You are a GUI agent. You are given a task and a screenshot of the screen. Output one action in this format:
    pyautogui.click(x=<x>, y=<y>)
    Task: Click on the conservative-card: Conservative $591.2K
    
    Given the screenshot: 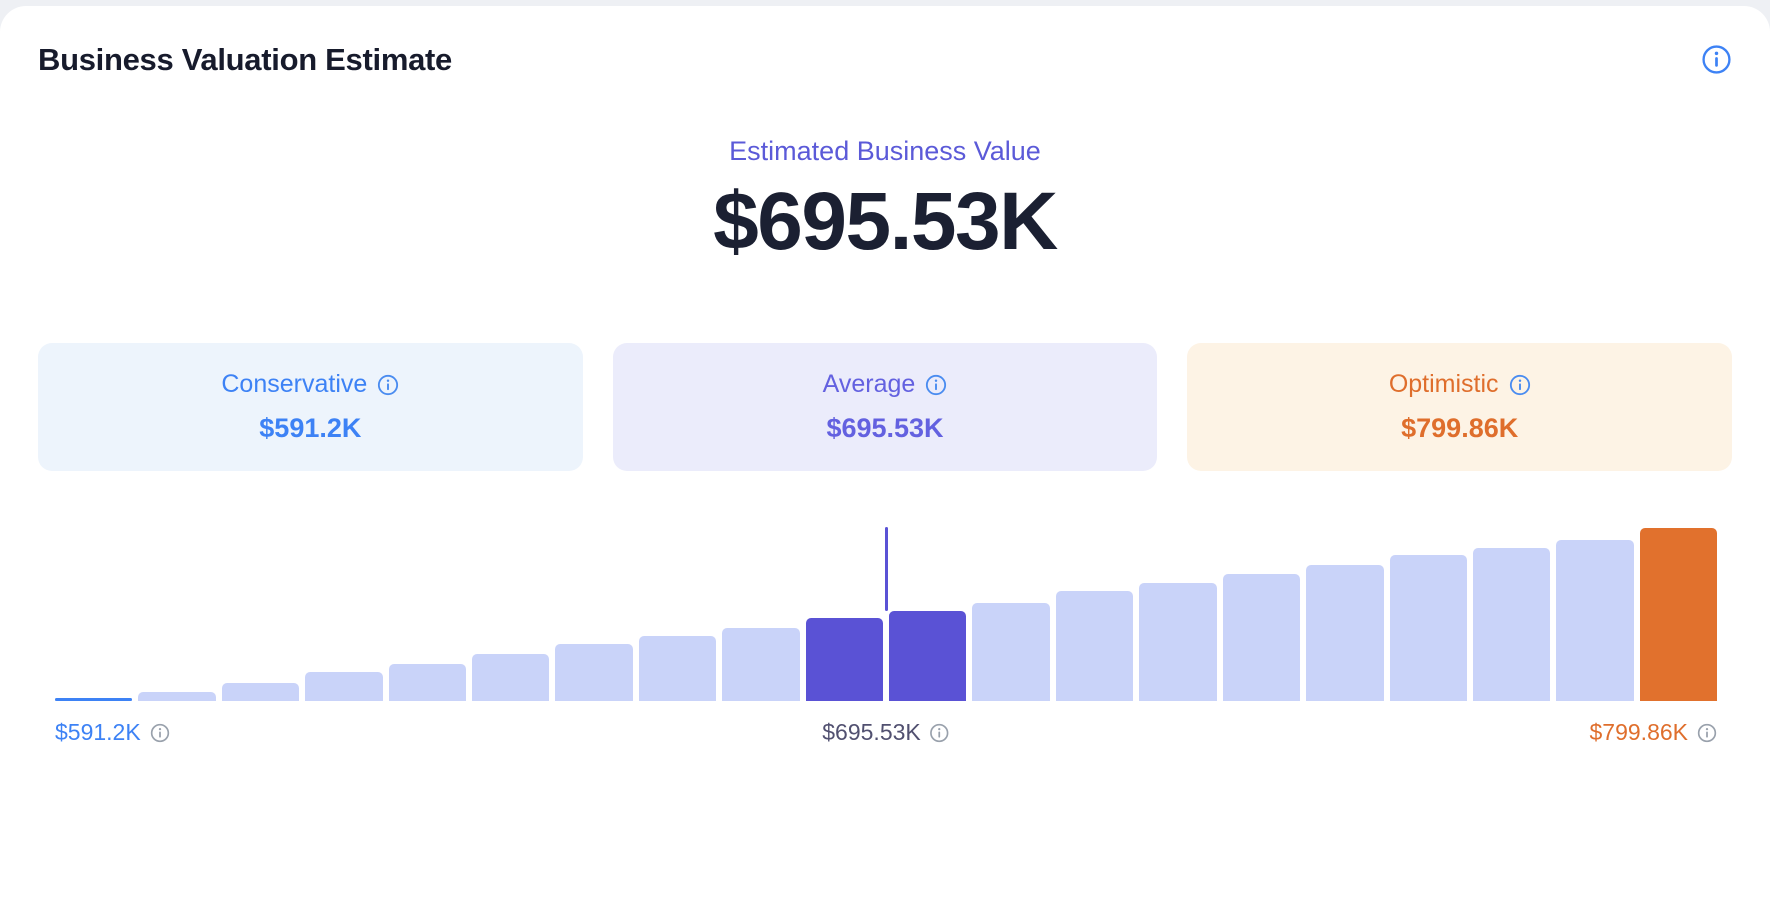 What is the action you would take?
    pyautogui.click(x=310, y=407)
    